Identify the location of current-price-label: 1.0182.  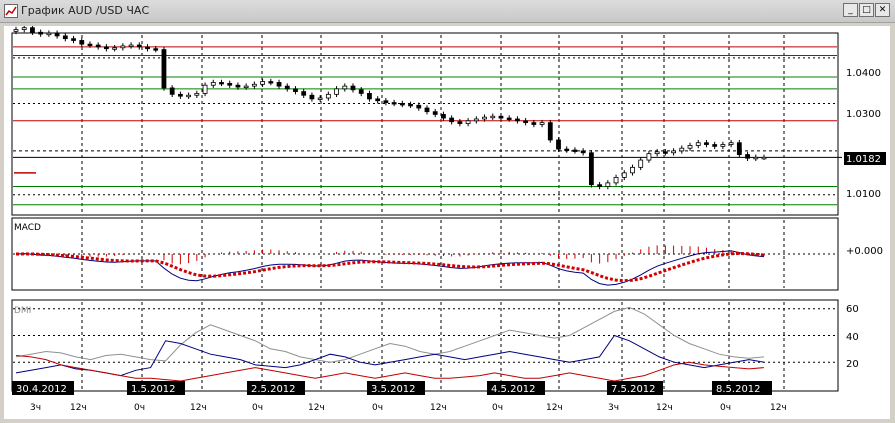
(863, 159).